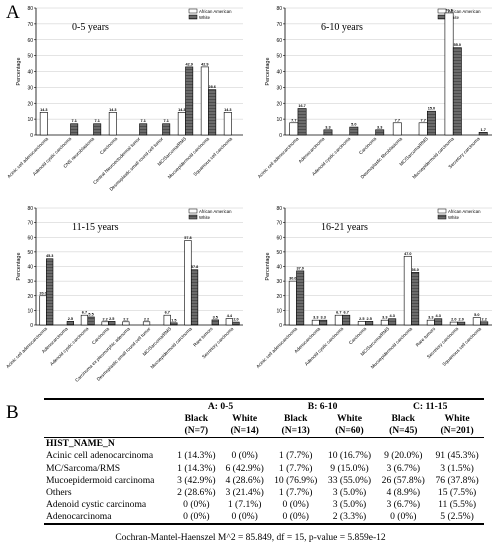 The height and width of the screenshot is (550, 501). I want to click on table-cell: 2 (28.6%), so click(196, 492).